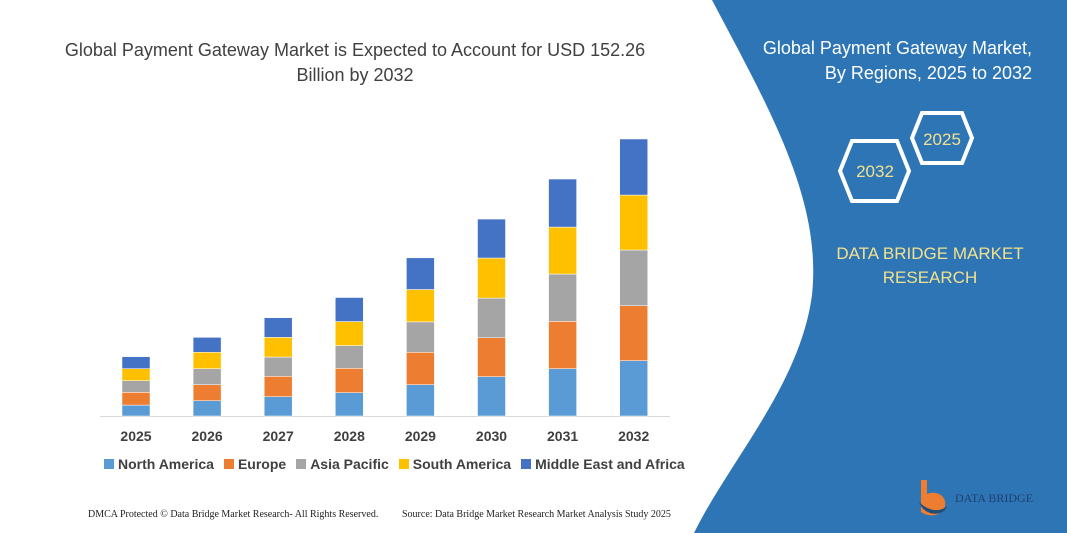 The image size is (1067, 533). Describe the element at coordinates (420, 436) in the screenshot. I see `x-tick-label: 2029` at that location.